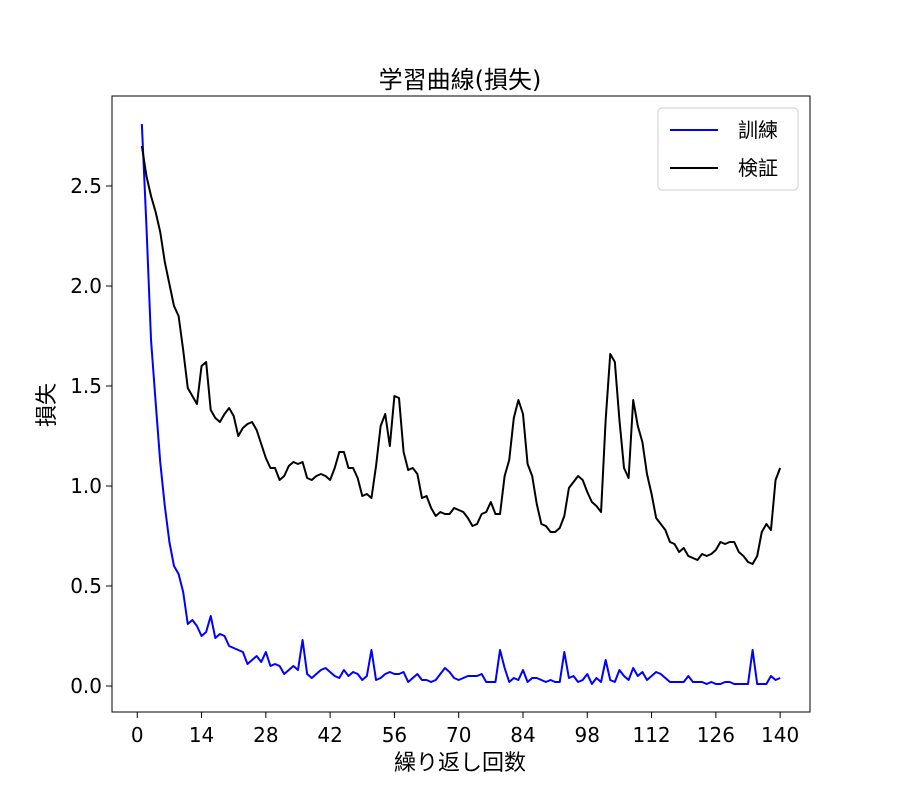  What do you see at coordinates (86, 286) in the screenshot?
I see `y-tick-label: 2.0` at bounding box center [86, 286].